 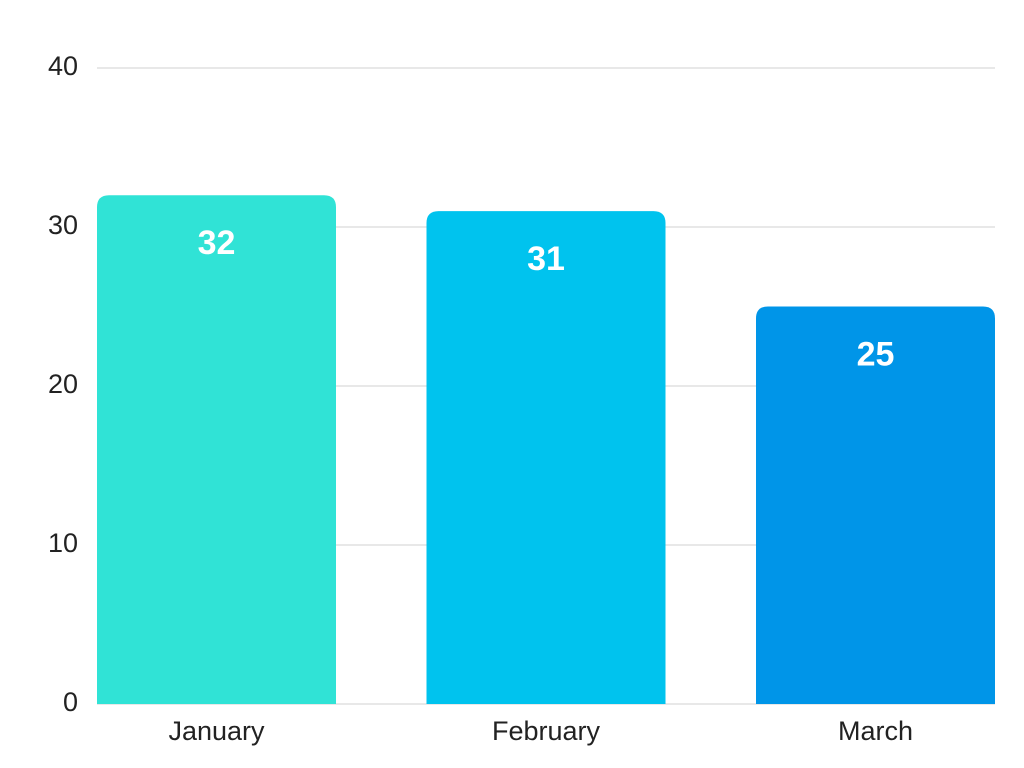 What do you see at coordinates (546, 259) in the screenshot?
I see `value-label: 31` at bounding box center [546, 259].